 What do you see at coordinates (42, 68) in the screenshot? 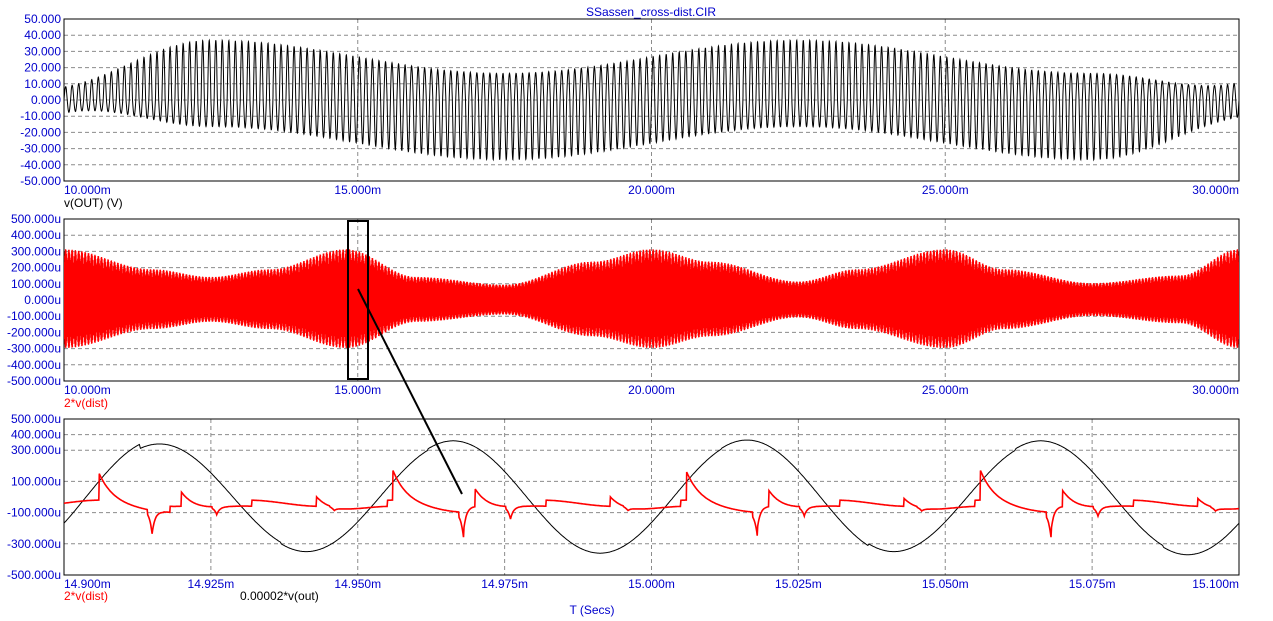
I see `y-tick-label: 20.000` at bounding box center [42, 68].